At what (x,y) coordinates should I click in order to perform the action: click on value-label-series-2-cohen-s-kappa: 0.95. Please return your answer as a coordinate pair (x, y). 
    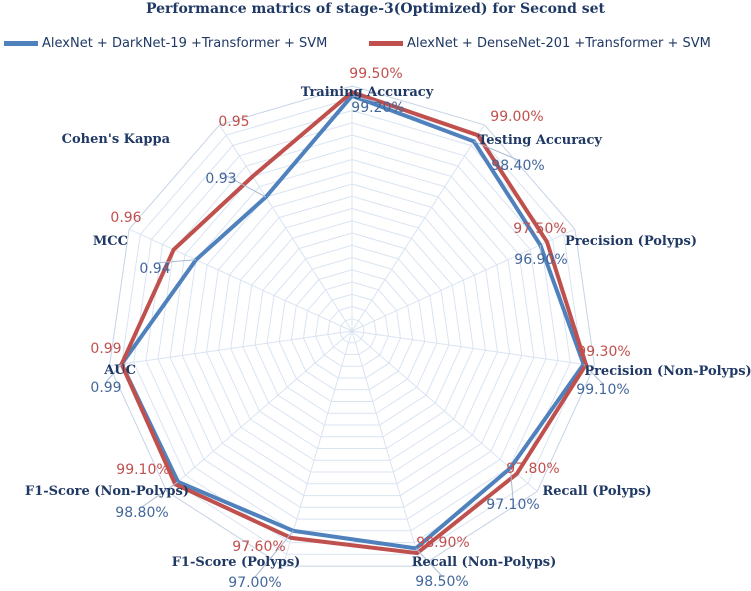
    Looking at the image, I should click on (233, 122).